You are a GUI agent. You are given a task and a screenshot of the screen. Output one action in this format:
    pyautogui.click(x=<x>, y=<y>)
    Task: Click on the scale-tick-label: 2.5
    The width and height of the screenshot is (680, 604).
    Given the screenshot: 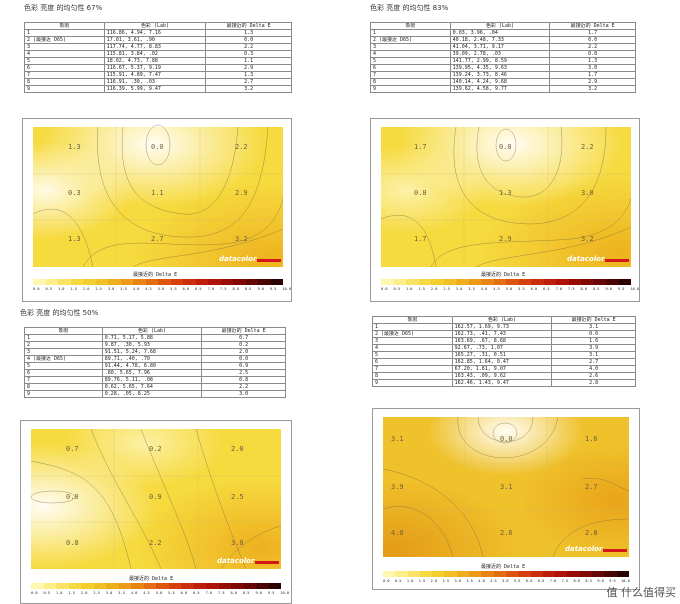 What is the action you would take?
    pyautogui.click(x=446, y=581)
    